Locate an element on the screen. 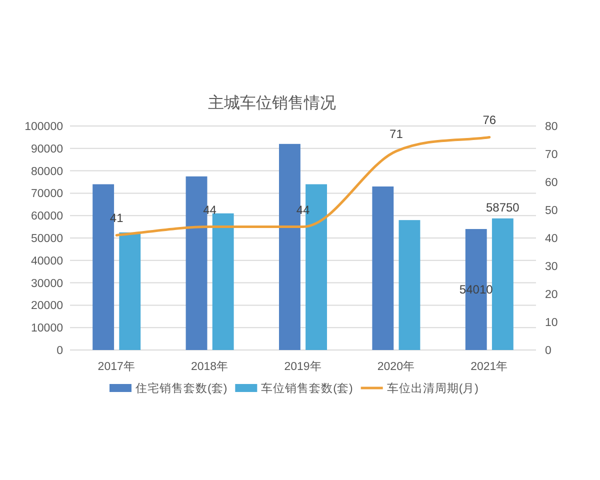  y-tick-label: 90000 is located at coordinates (47, 149).